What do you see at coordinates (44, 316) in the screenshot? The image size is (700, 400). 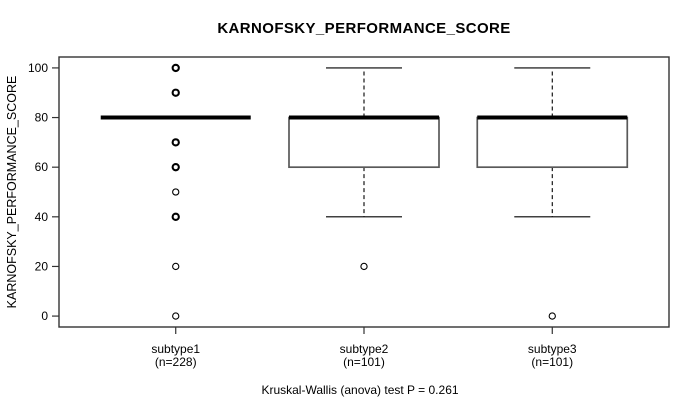 I see `y-tick-label: 0` at bounding box center [44, 316].